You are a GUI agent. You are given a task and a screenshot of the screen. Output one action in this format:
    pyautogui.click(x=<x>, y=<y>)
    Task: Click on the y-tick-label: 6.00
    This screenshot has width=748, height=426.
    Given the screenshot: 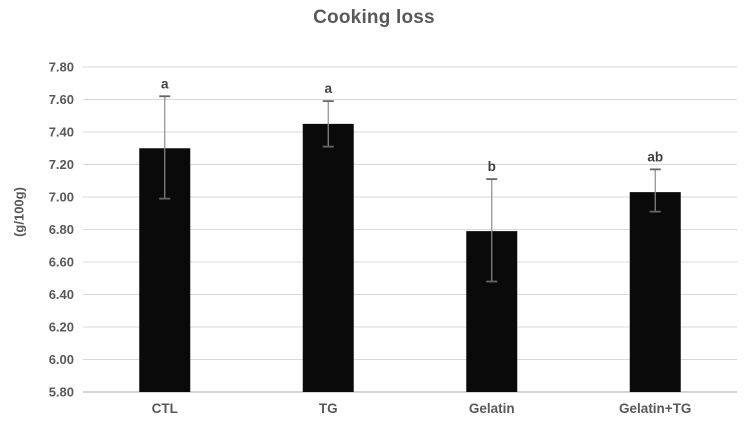 What is the action you would take?
    pyautogui.click(x=61, y=359)
    